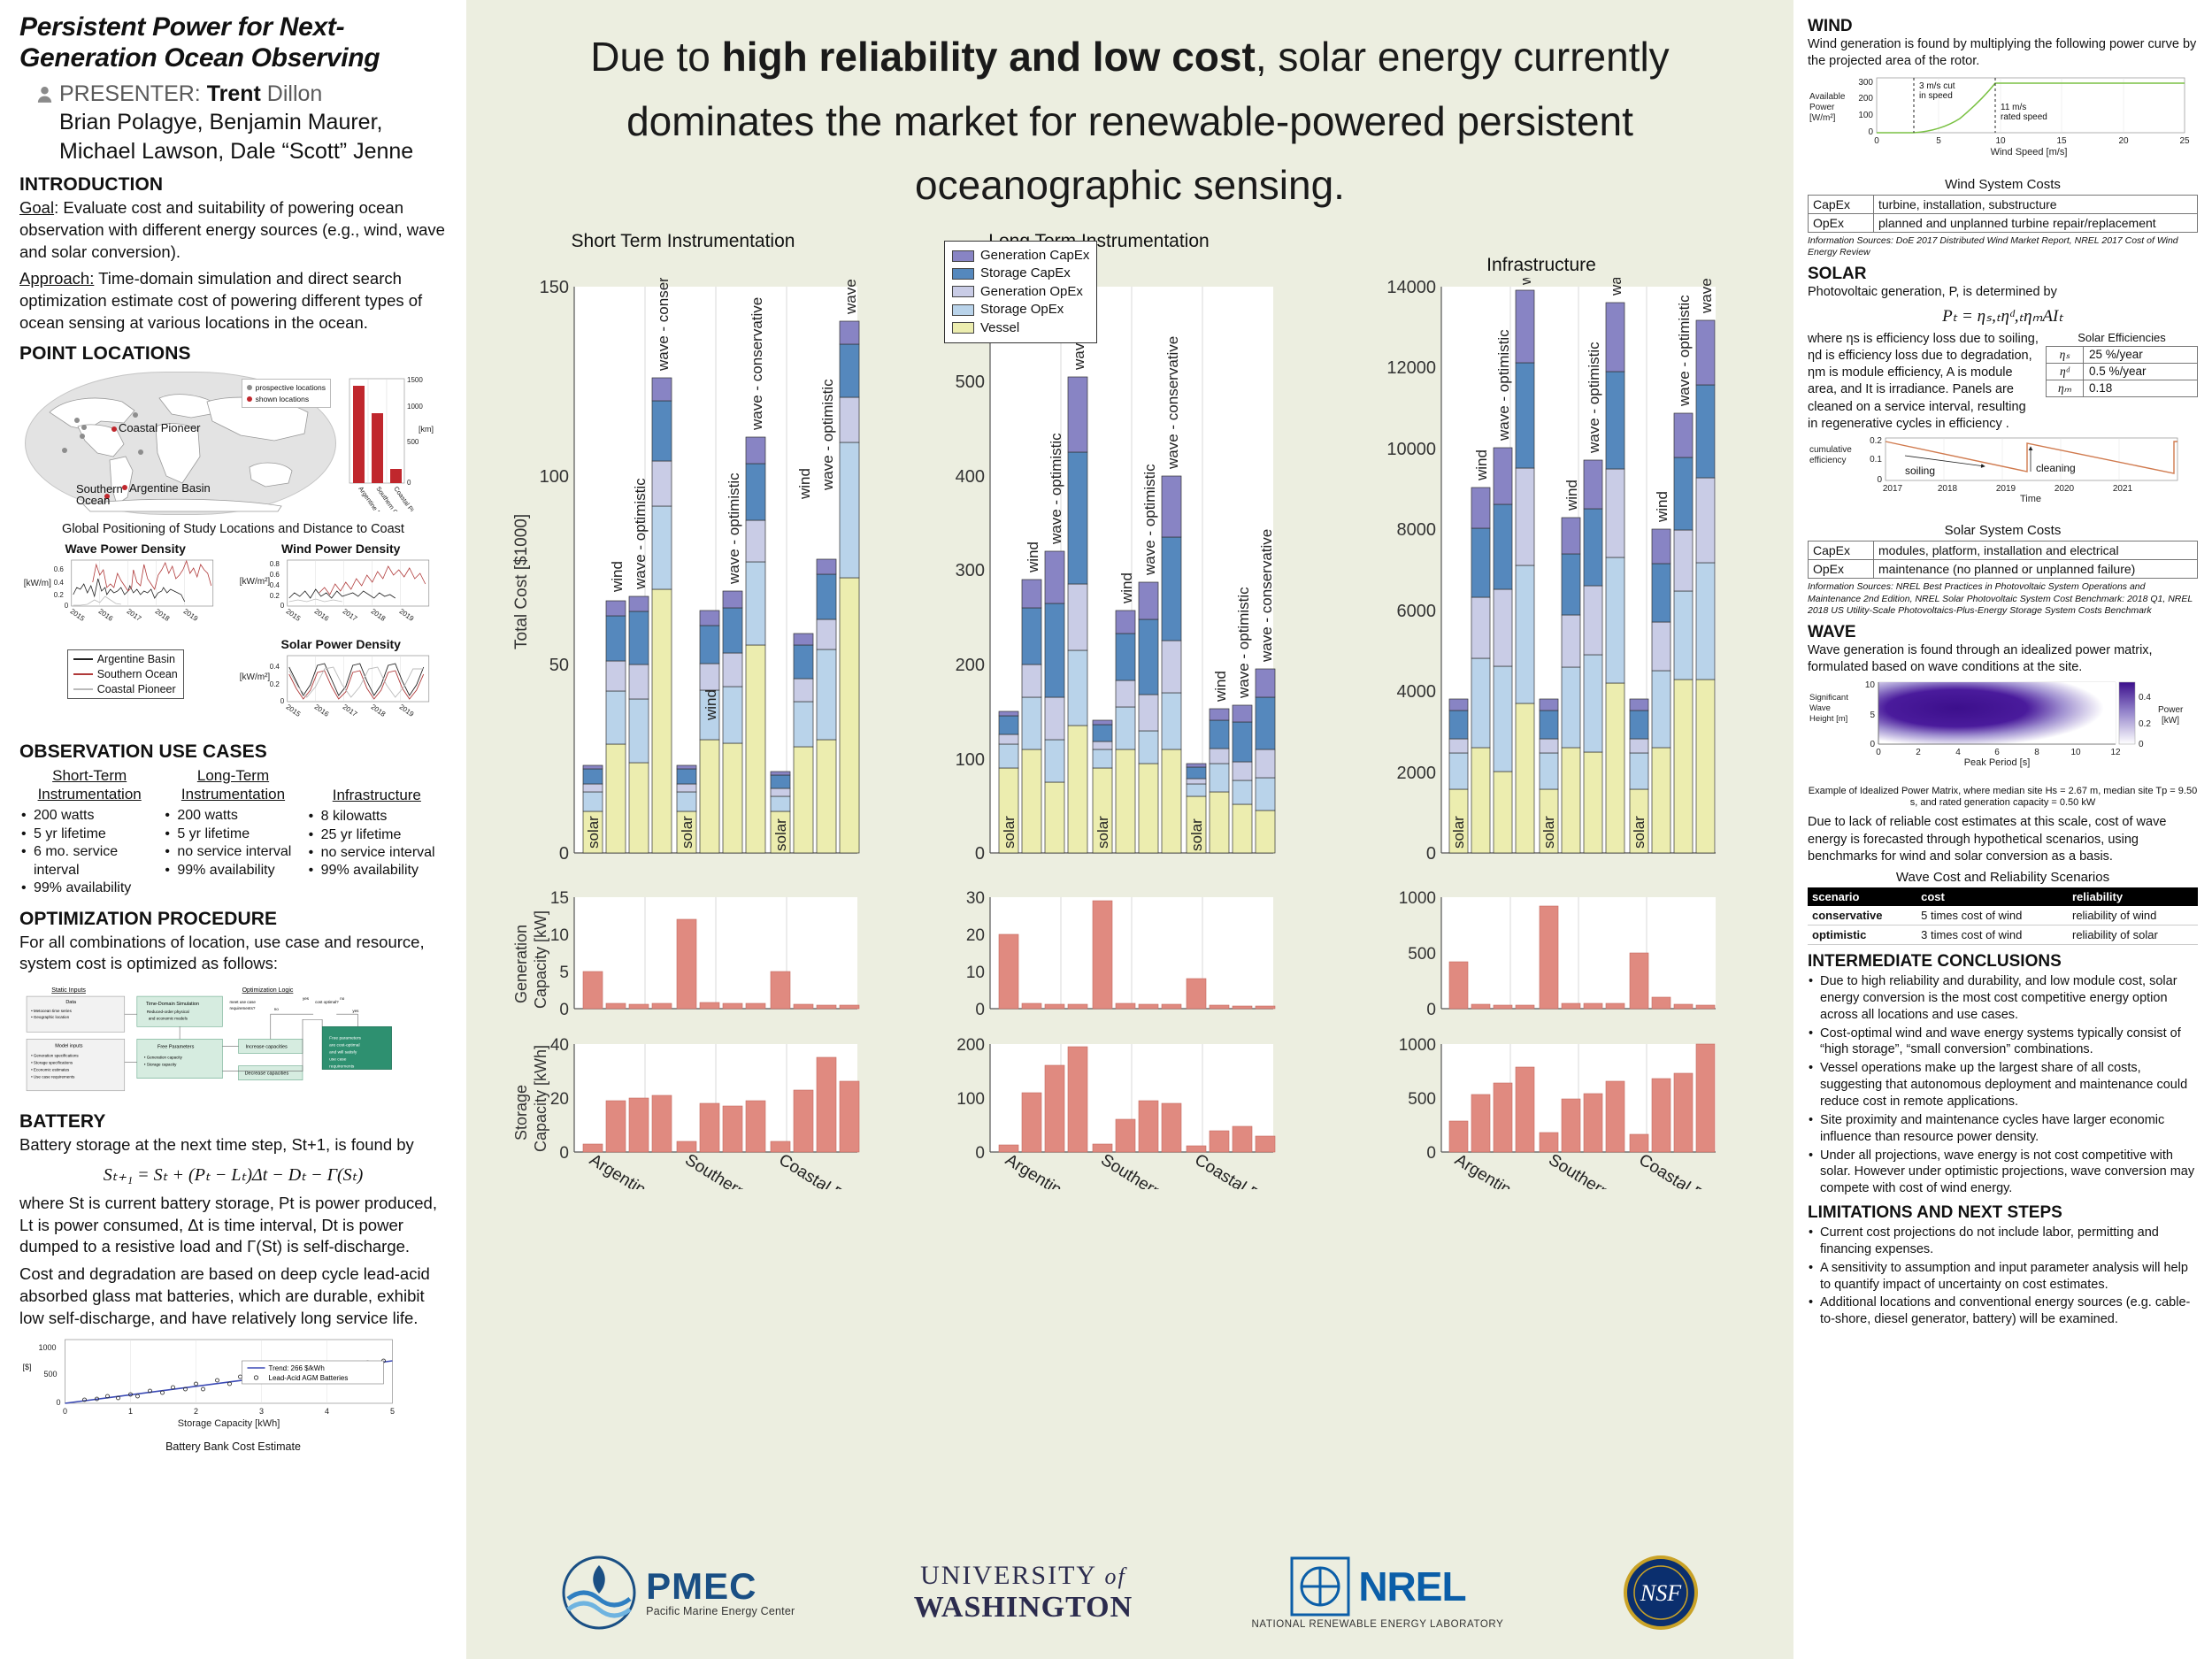 This screenshot has width=2212, height=1659. What do you see at coordinates (59, 1402) in the screenshot?
I see `bat-y-tick: 0` at bounding box center [59, 1402].